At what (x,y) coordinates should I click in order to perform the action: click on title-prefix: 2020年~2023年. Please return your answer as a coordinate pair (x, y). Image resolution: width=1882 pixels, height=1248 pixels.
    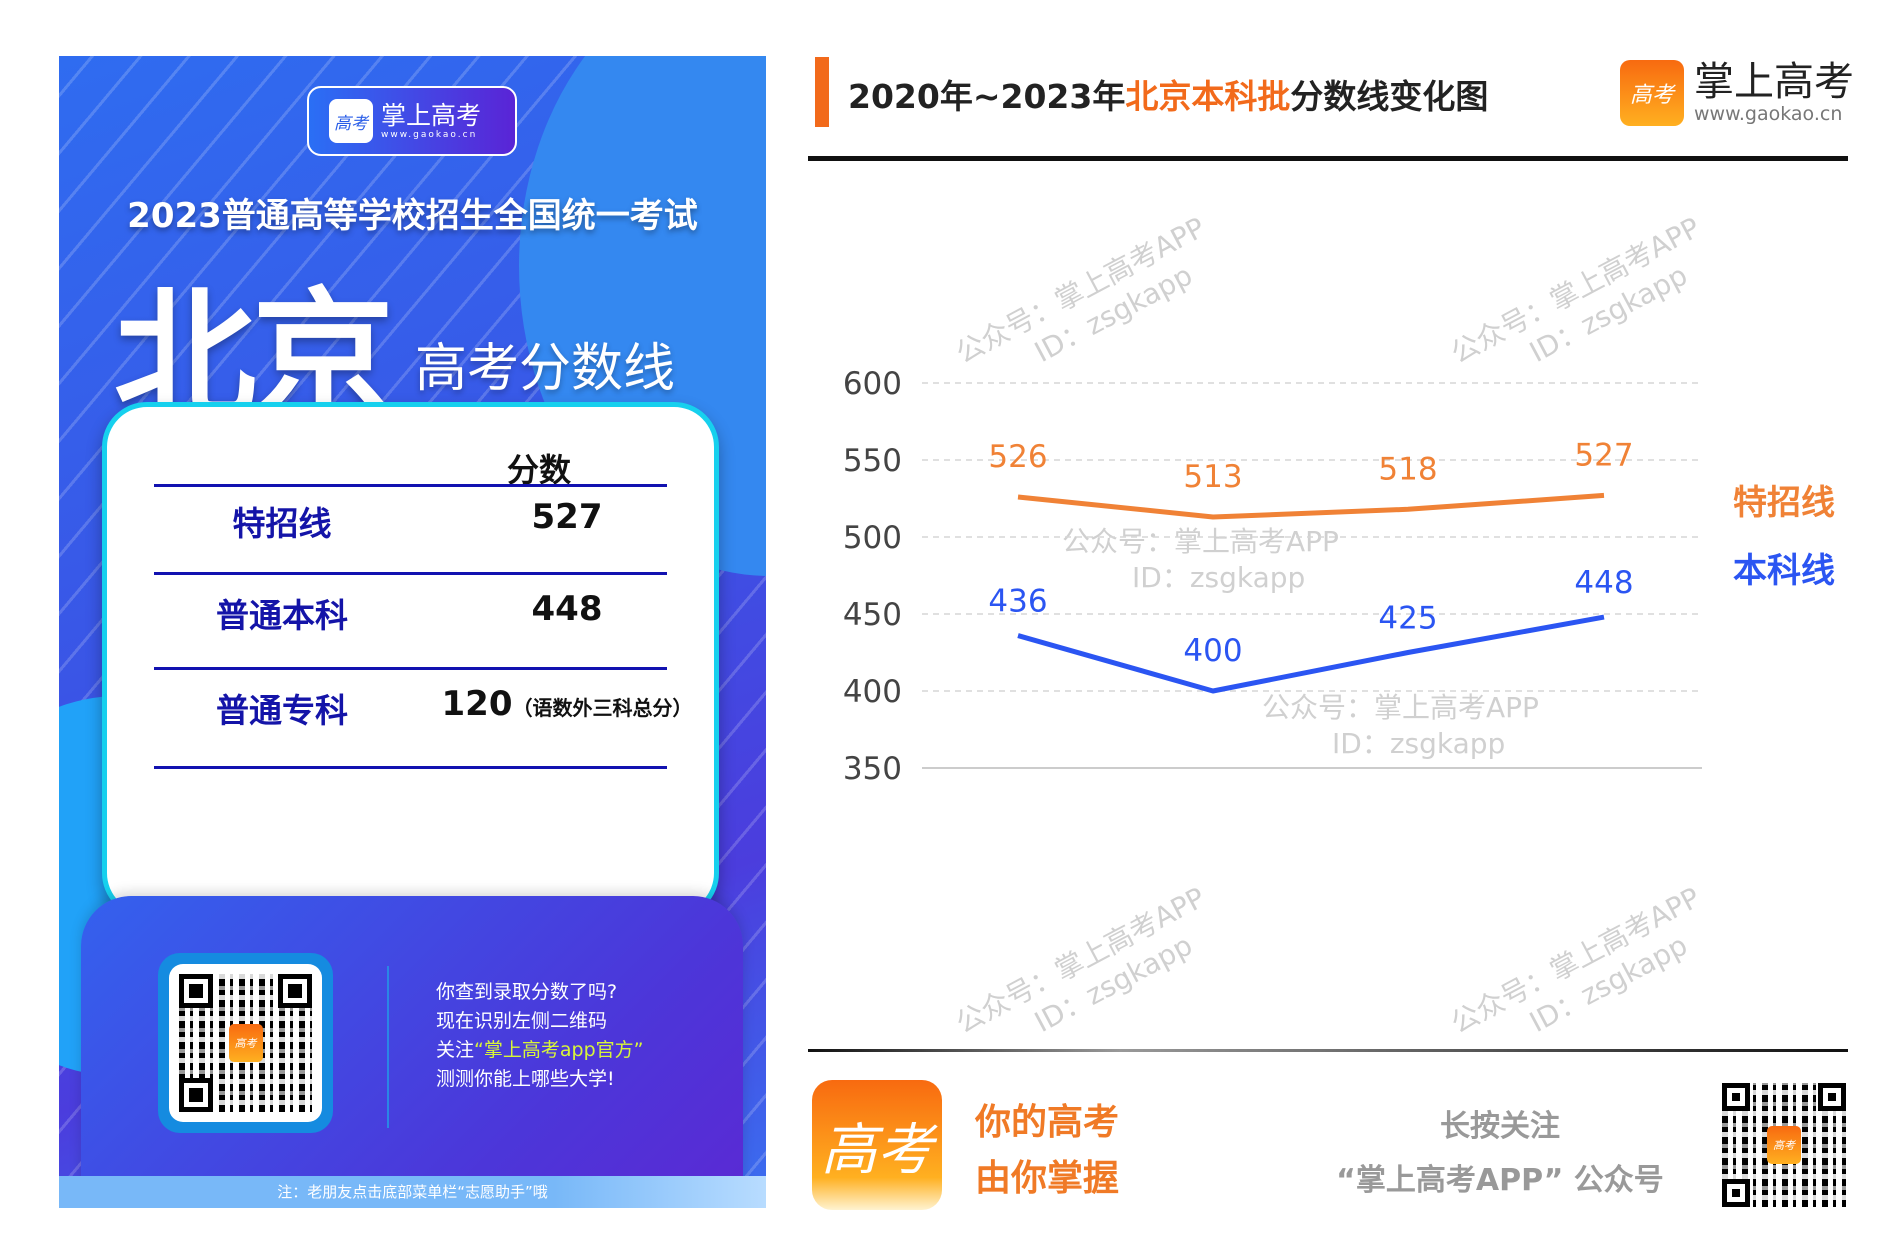
    Looking at the image, I should click on (987, 96).